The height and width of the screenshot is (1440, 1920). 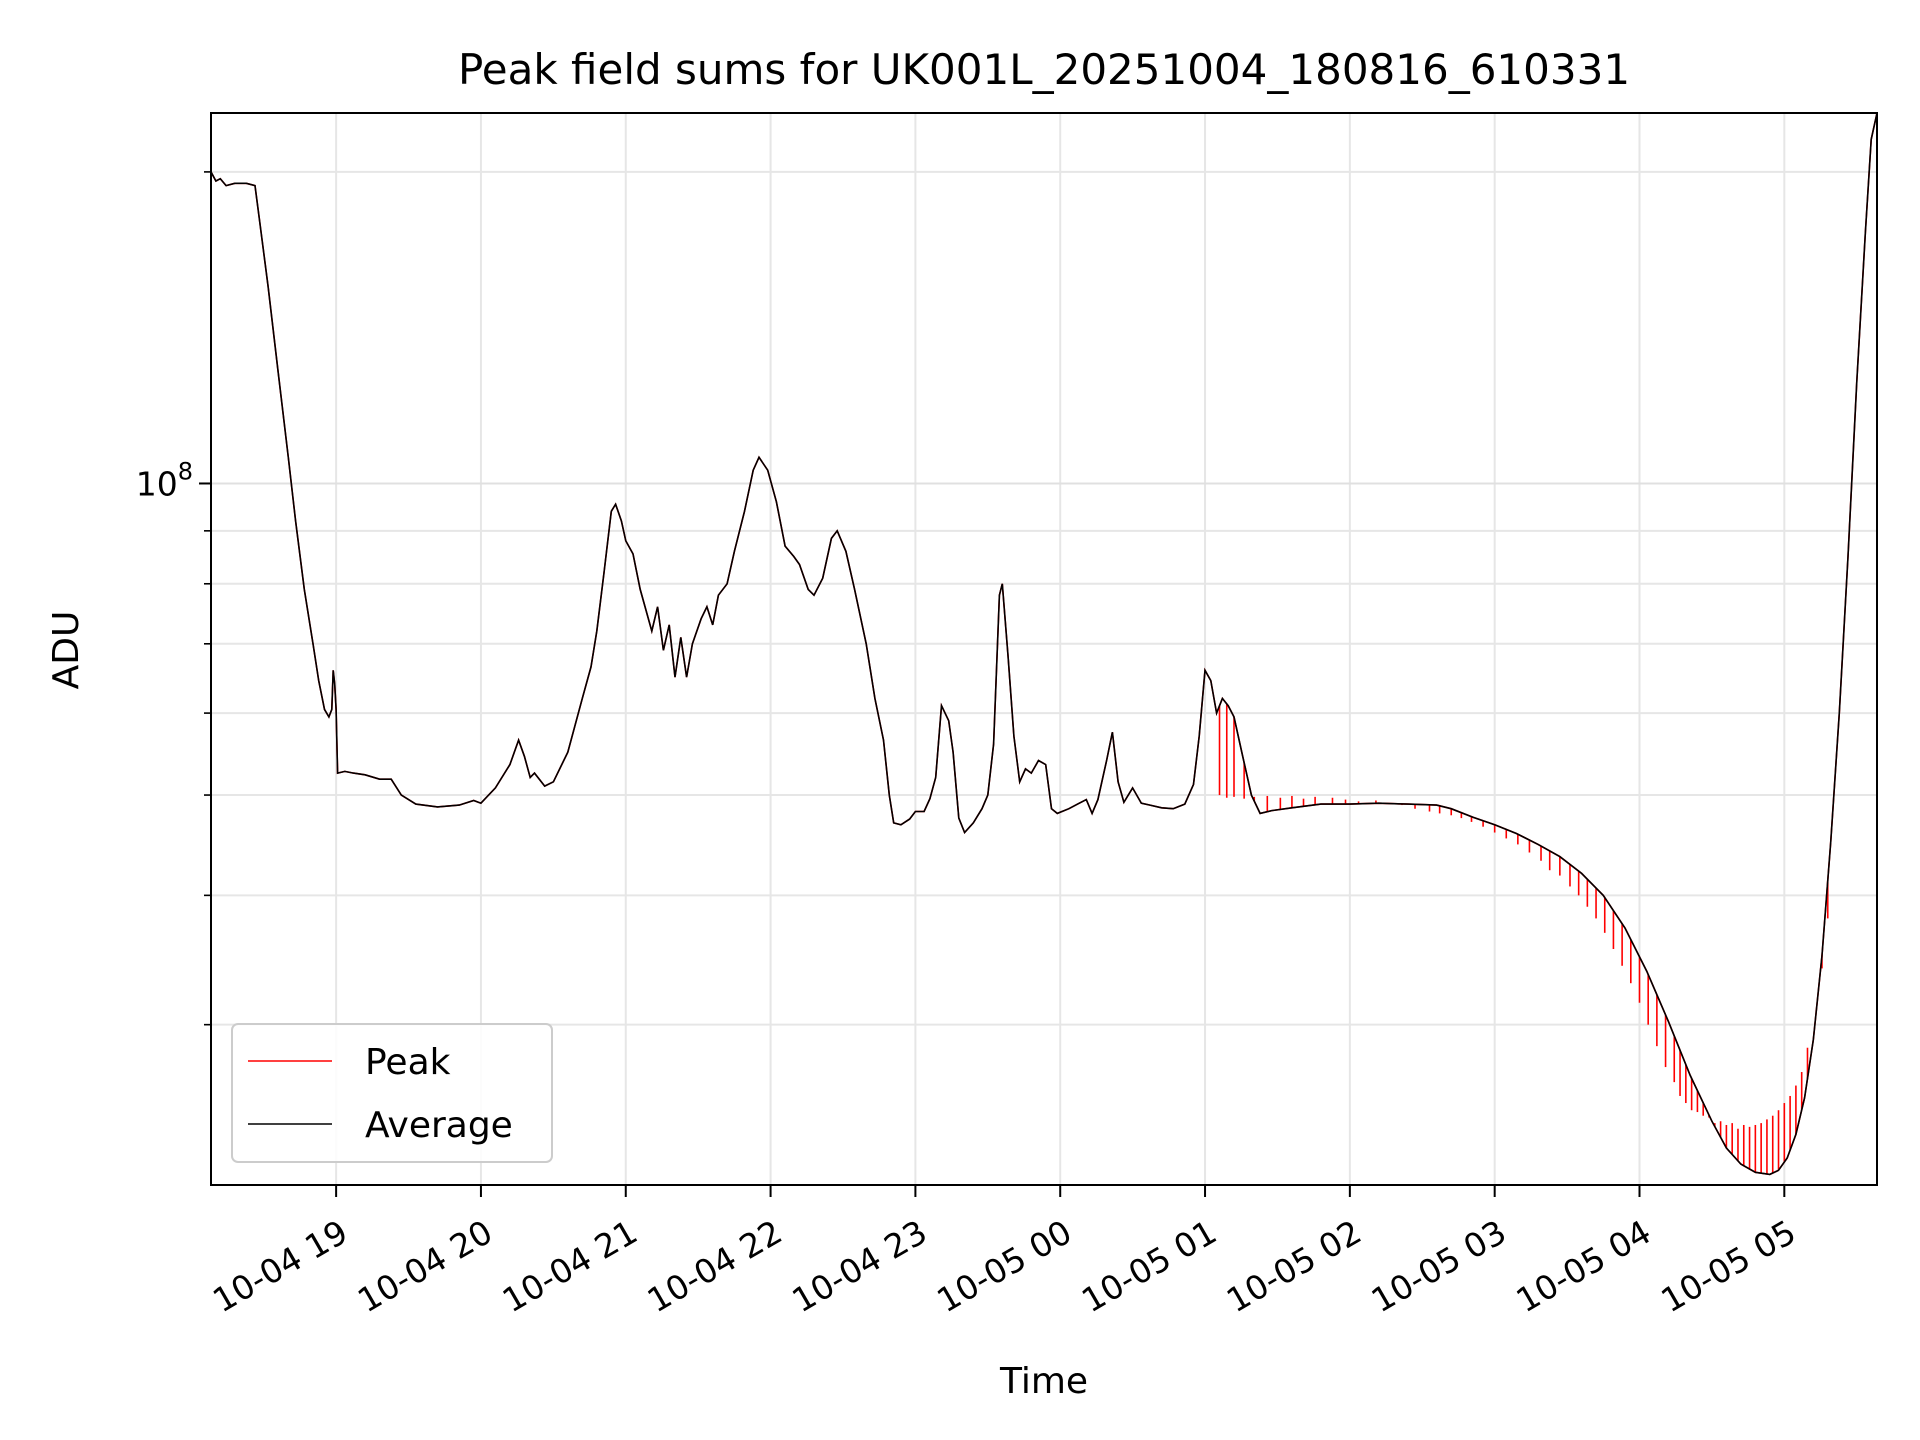 I want to click on y-tick-exponent: 8, so click(x=185, y=471).